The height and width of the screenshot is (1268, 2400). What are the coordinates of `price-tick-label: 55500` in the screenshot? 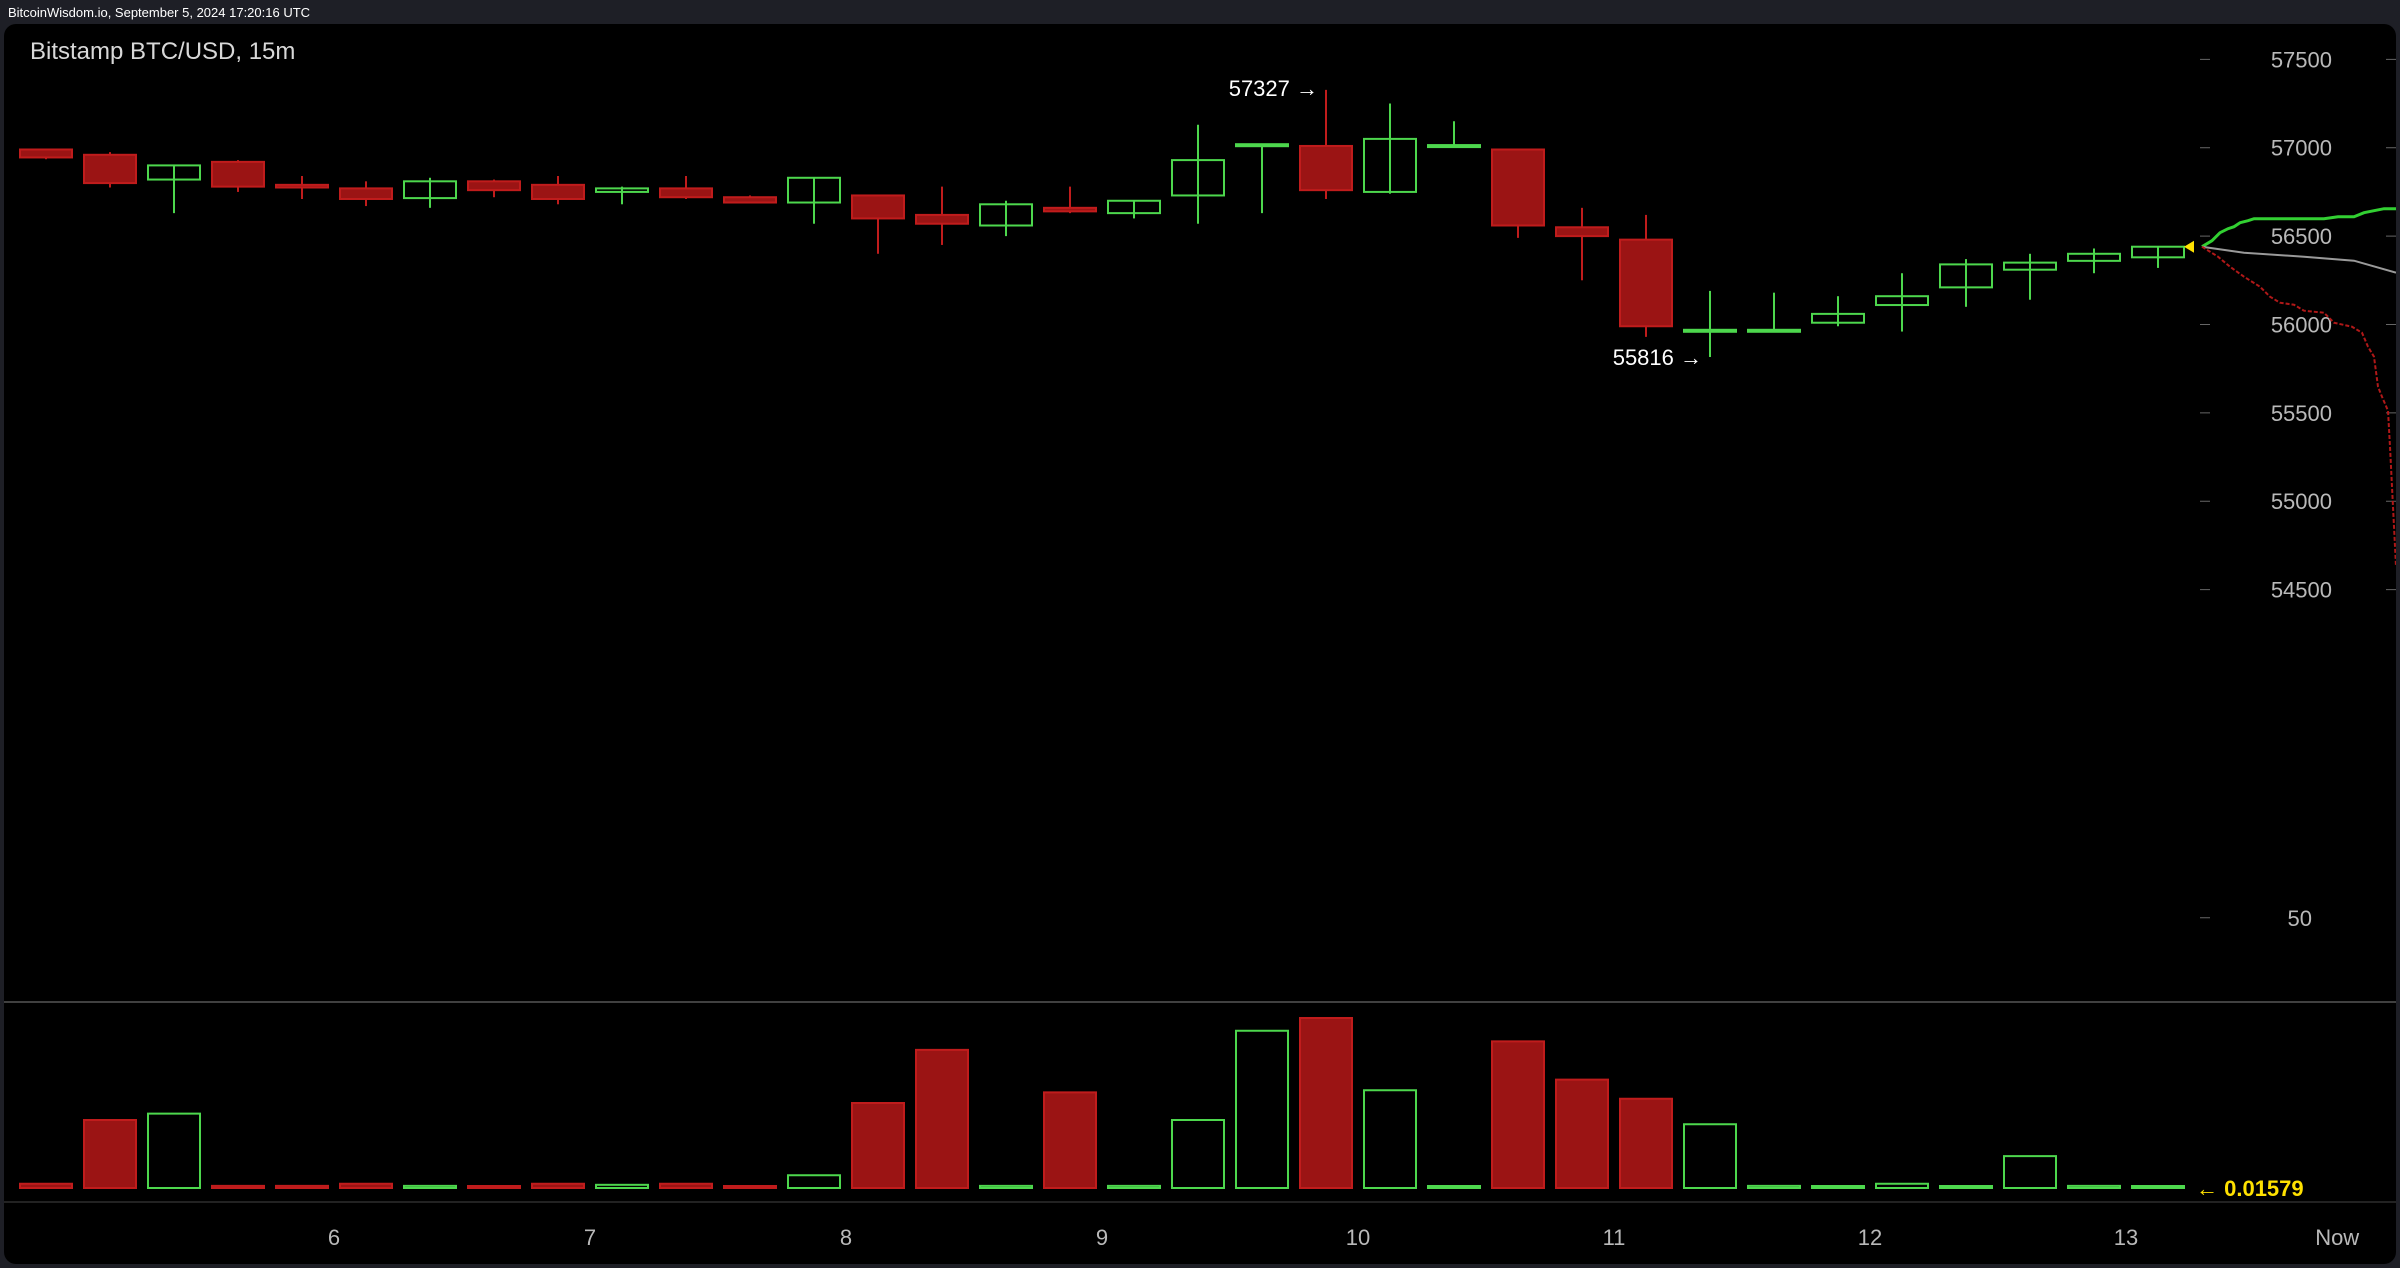 It's located at (2301, 413).